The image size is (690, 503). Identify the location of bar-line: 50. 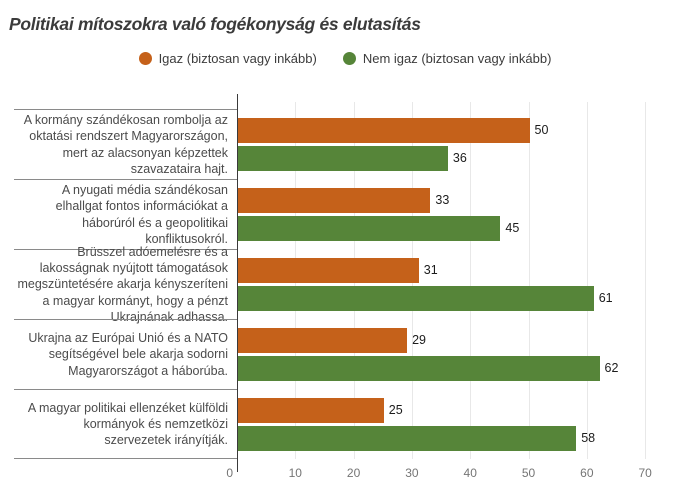
(462, 130).